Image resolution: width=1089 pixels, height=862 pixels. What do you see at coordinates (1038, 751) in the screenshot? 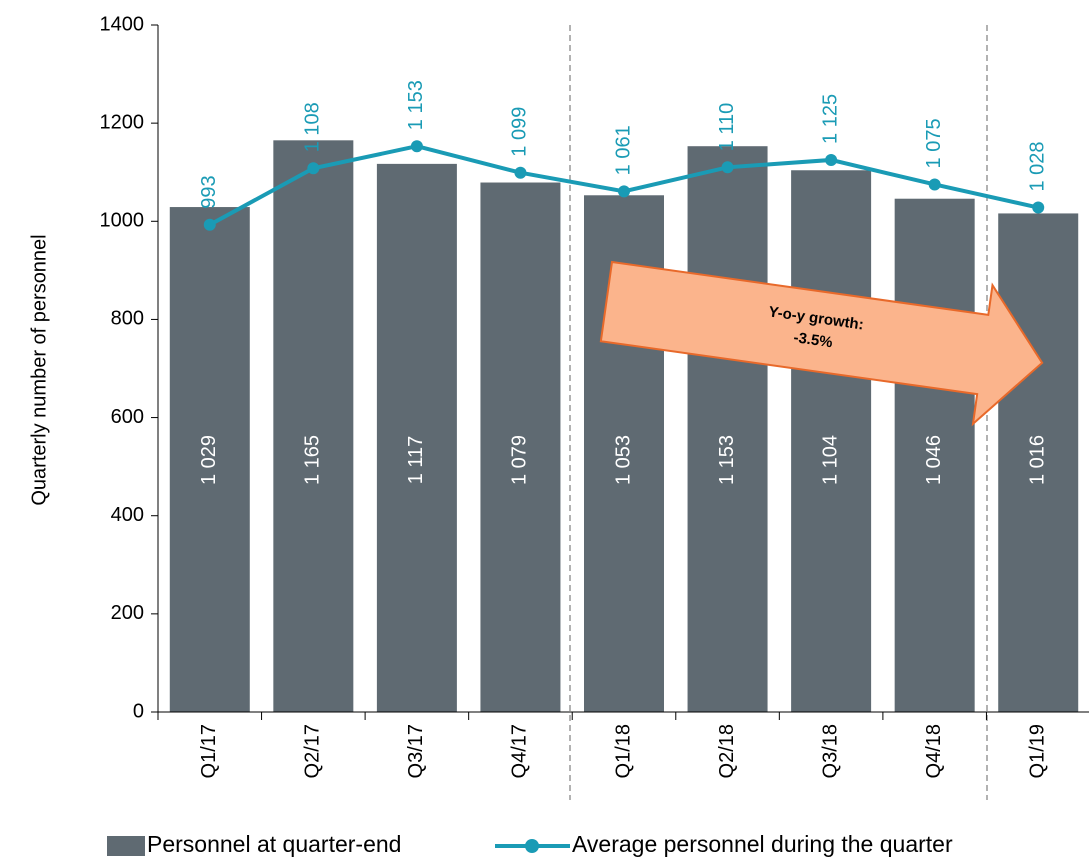
I see `x-tick-label: Q1/19` at bounding box center [1038, 751].